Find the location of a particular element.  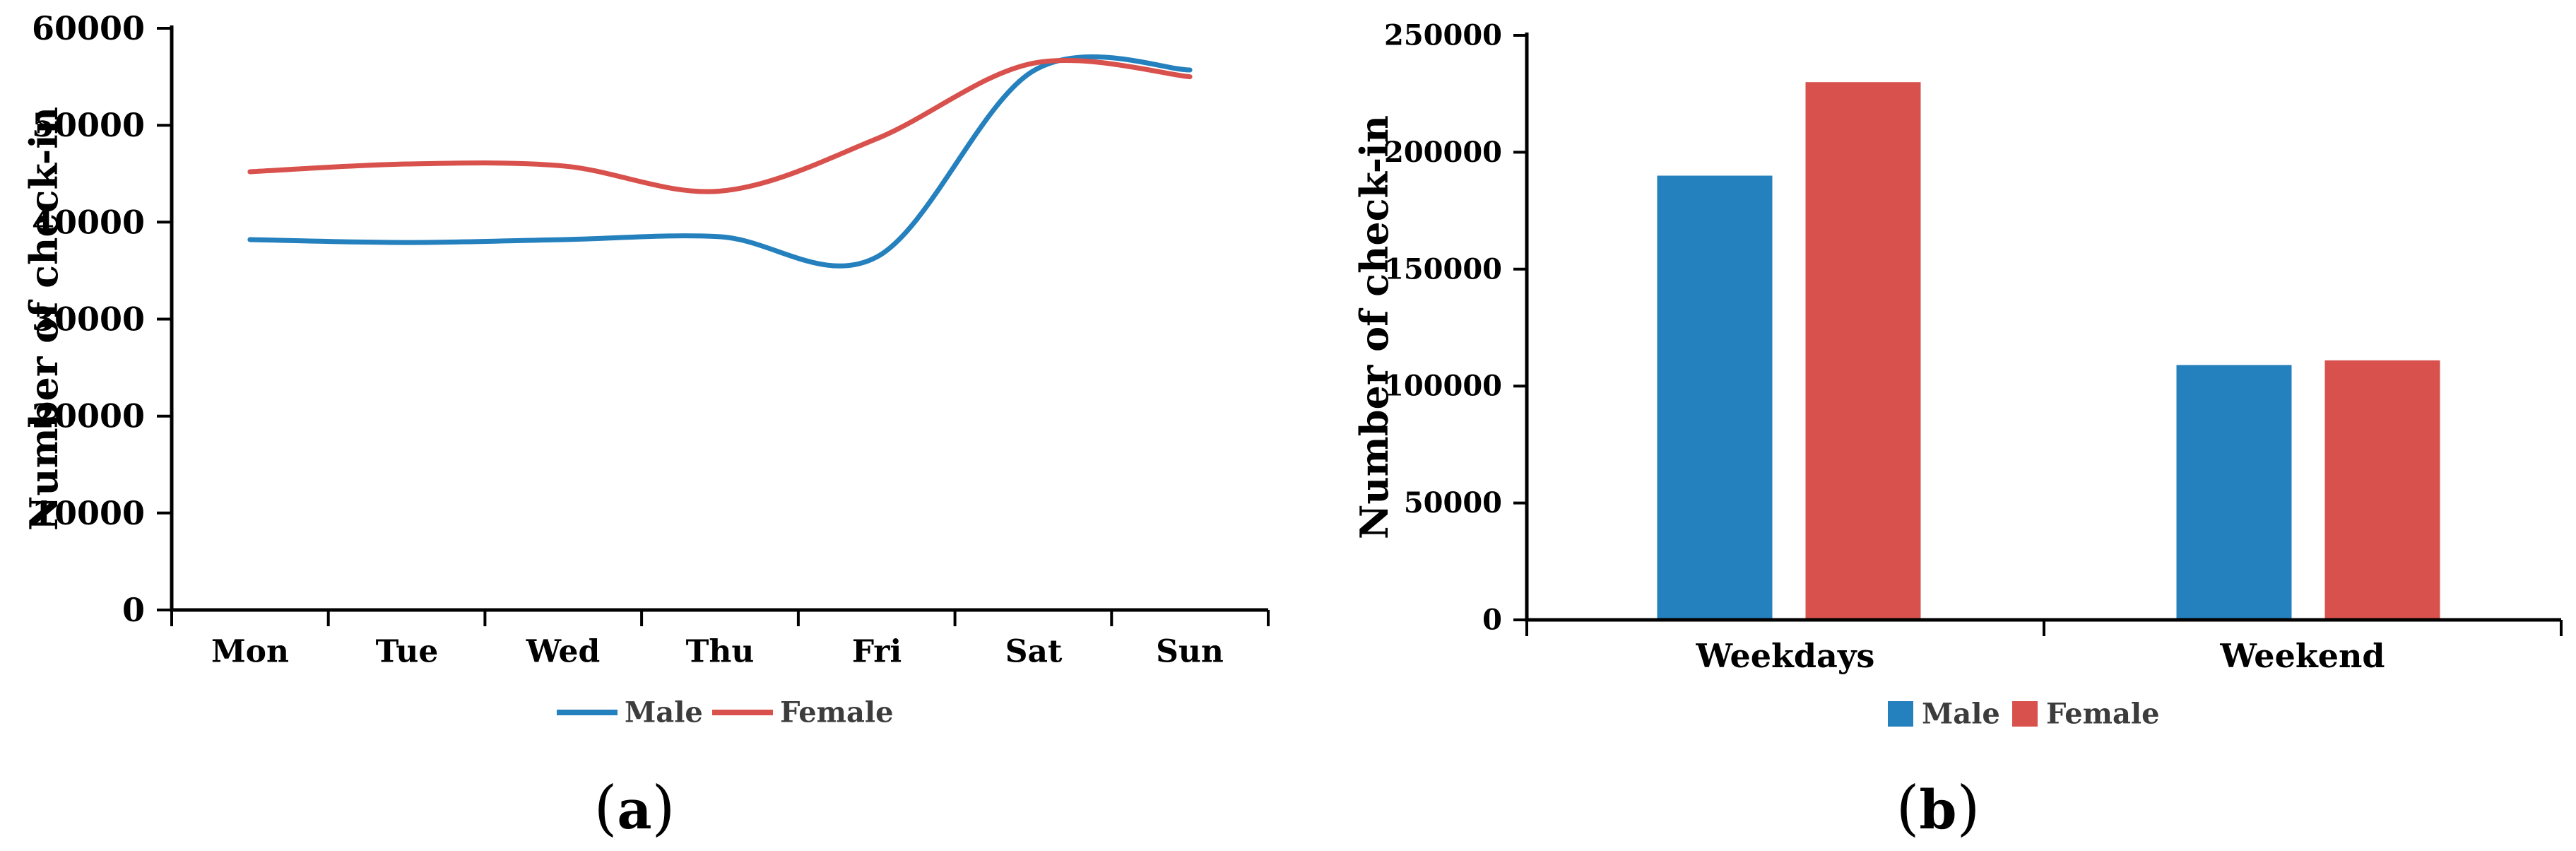

chart-b-legend-female-label: Female is located at coordinates (2103, 714).